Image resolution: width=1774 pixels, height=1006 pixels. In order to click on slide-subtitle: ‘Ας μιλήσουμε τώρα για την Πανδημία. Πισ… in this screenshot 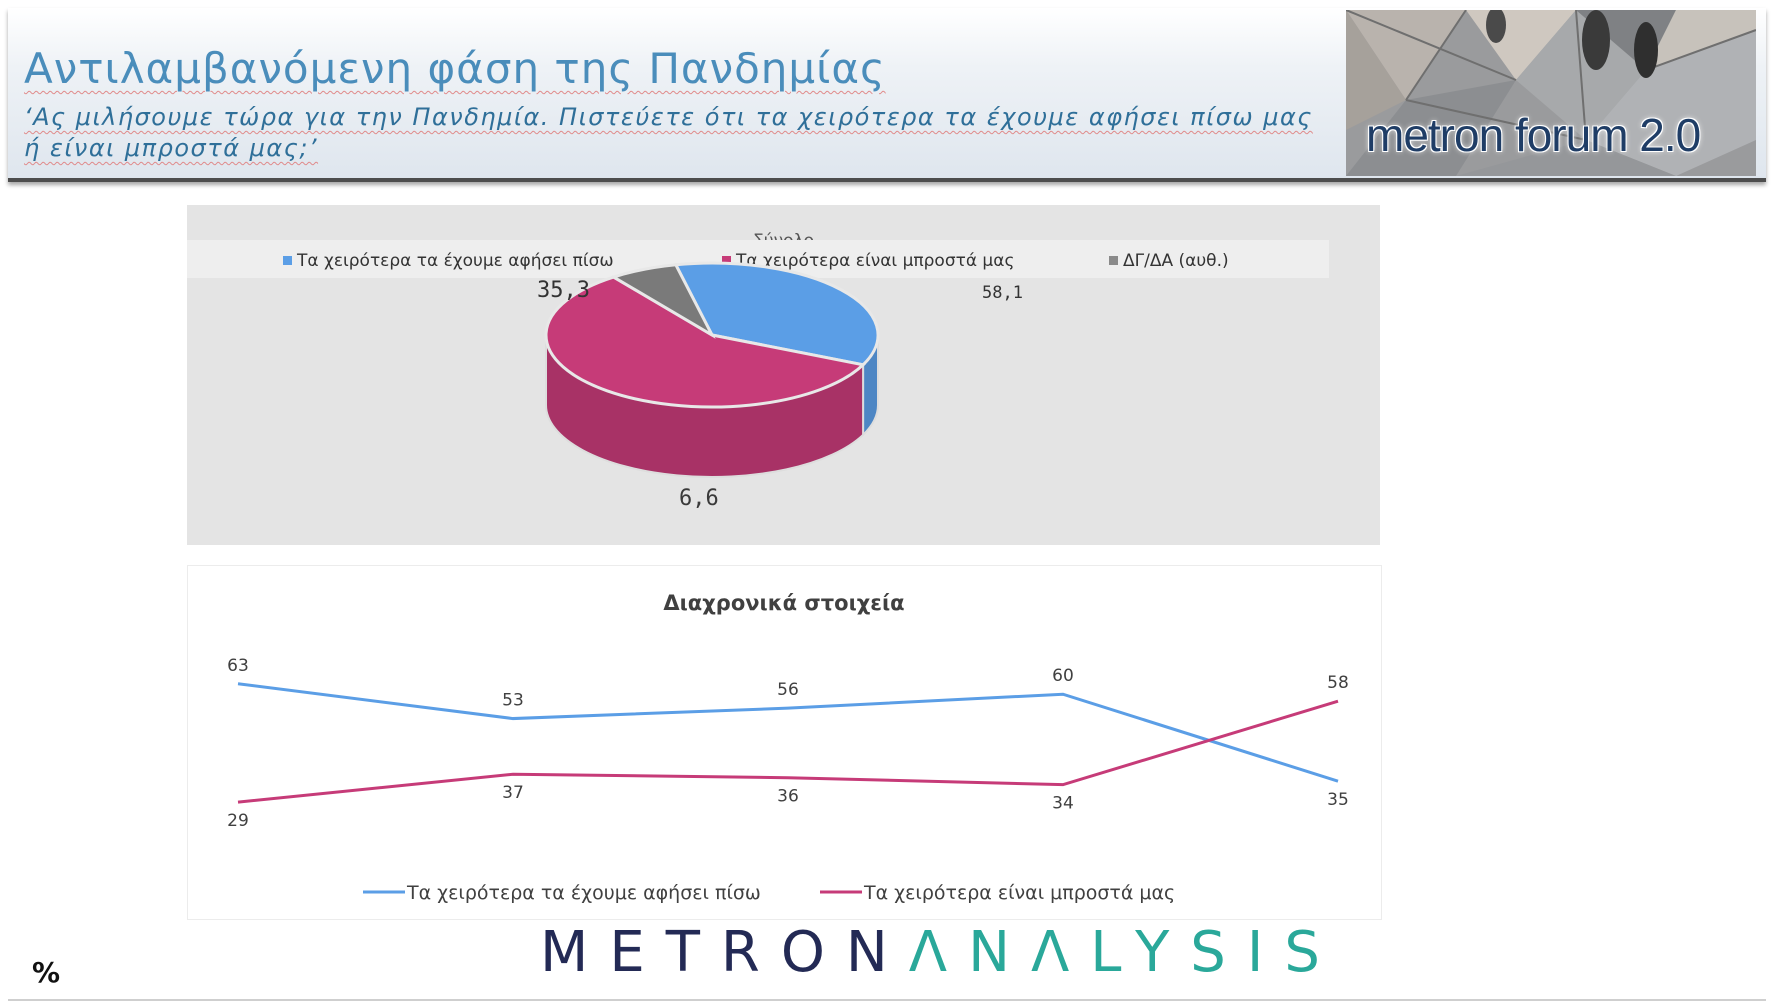, I will do `click(668, 132)`.